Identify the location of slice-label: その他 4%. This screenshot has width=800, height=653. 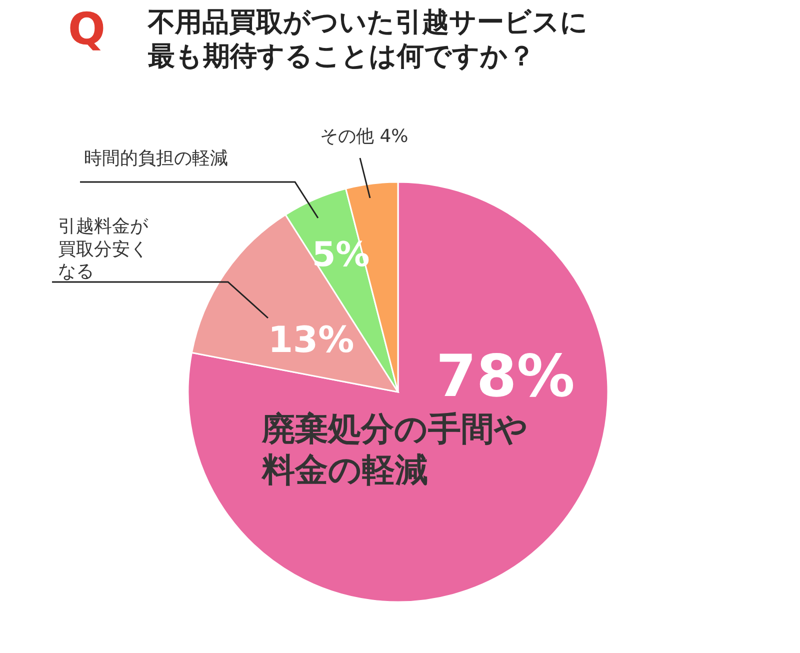
(364, 137).